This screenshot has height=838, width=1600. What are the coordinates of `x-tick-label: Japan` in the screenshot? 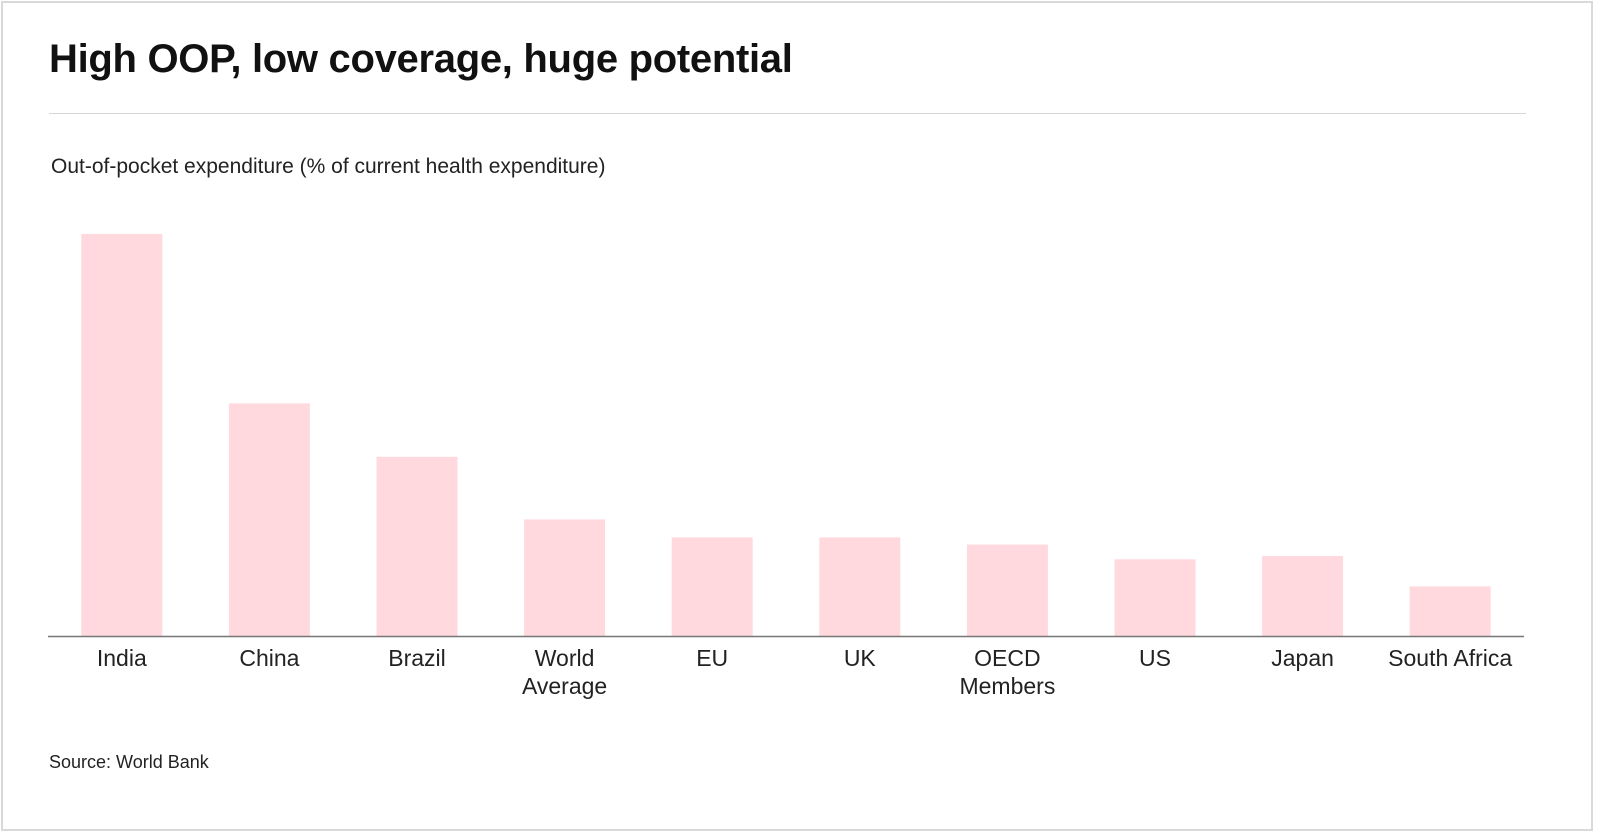 It's located at (1302, 658).